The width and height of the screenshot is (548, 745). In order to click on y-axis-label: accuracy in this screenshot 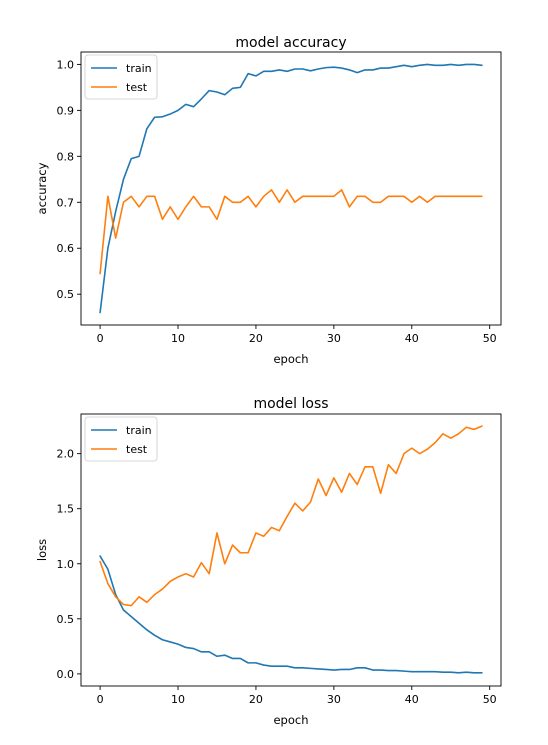, I will do `click(42, 188)`.